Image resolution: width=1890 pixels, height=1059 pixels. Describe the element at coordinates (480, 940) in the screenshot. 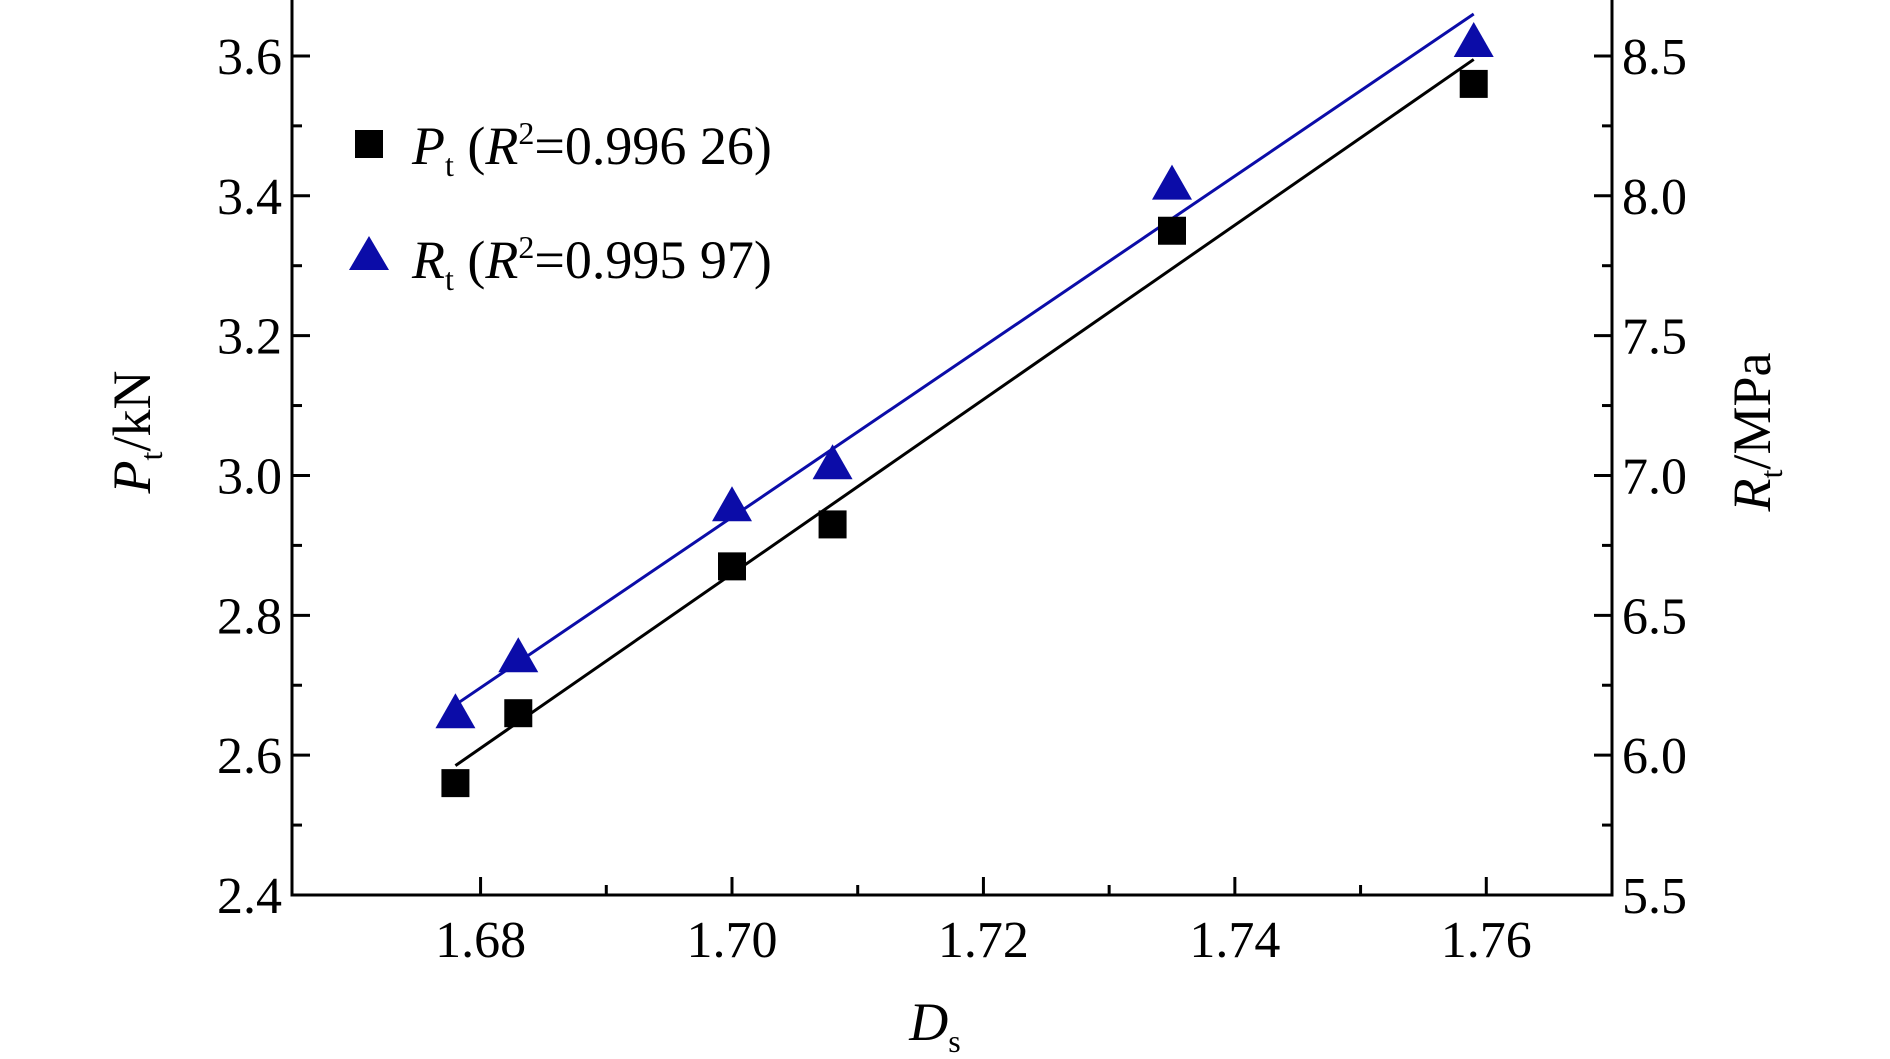

I see `x-tick-label: 1.68` at that location.